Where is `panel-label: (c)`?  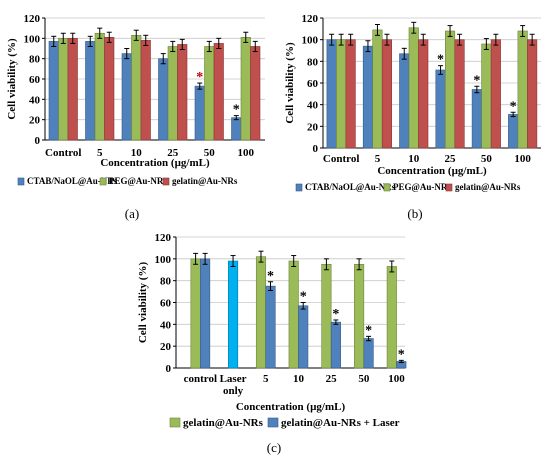 panel-label: (c) is located at coordinates (274, 447).